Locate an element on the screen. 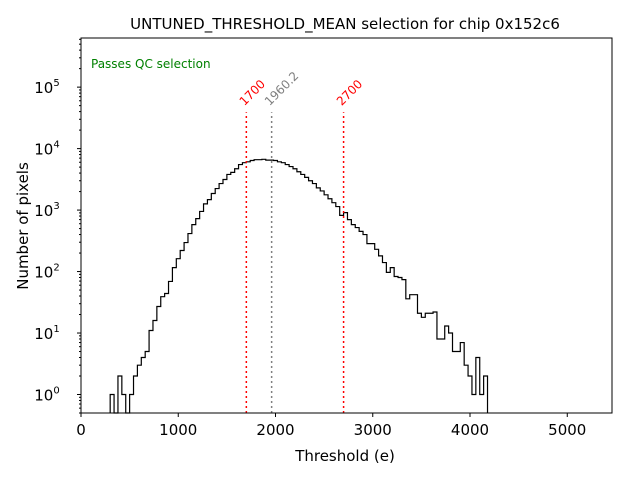 This screenshot has width=640, height=480. y-tick-label: 10³ is located at coordinates (46, 210).